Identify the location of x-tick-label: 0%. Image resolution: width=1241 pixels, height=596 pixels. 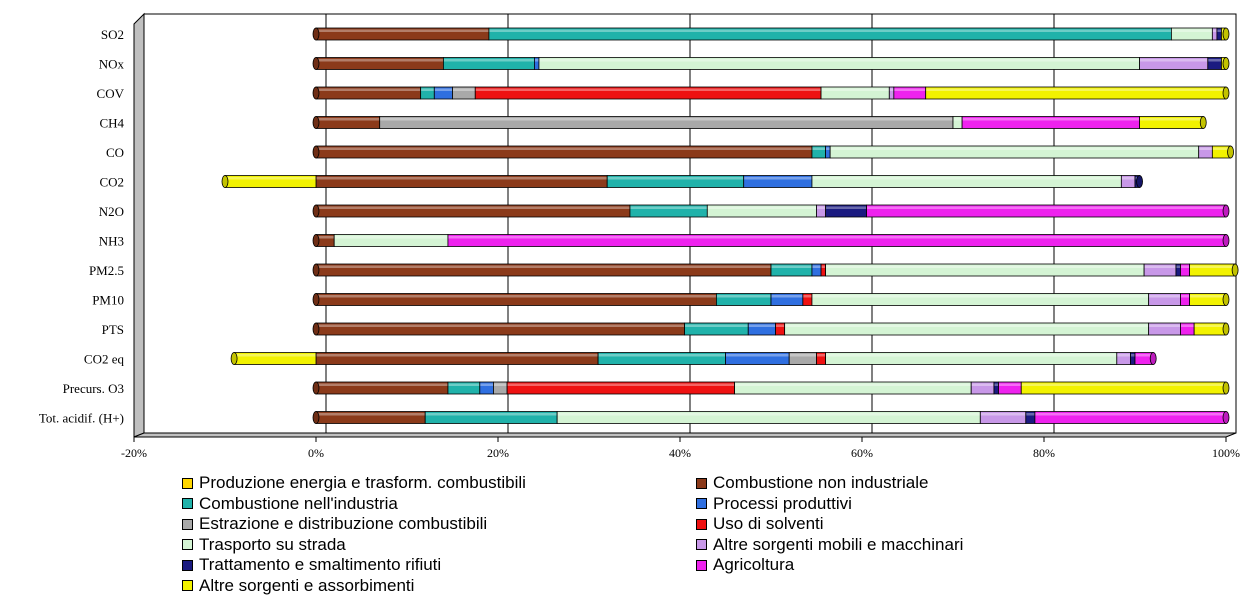
(316, 453).